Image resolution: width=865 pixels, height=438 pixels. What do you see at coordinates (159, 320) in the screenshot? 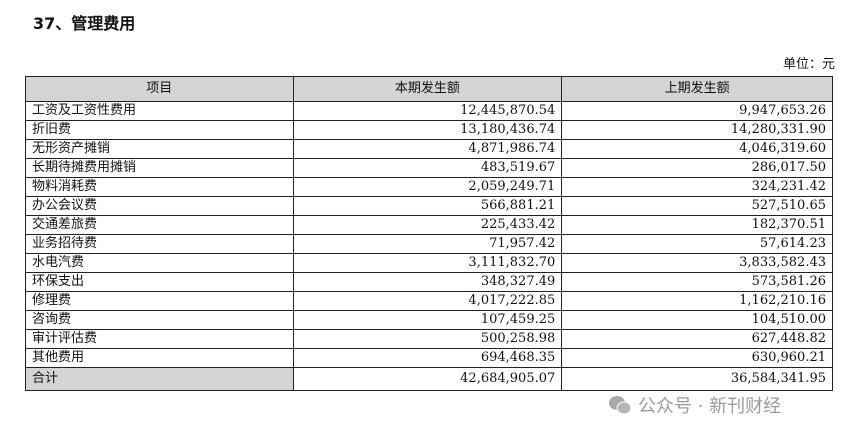
I see `cell-item: 咨询费` at bounding box center [159, 320].